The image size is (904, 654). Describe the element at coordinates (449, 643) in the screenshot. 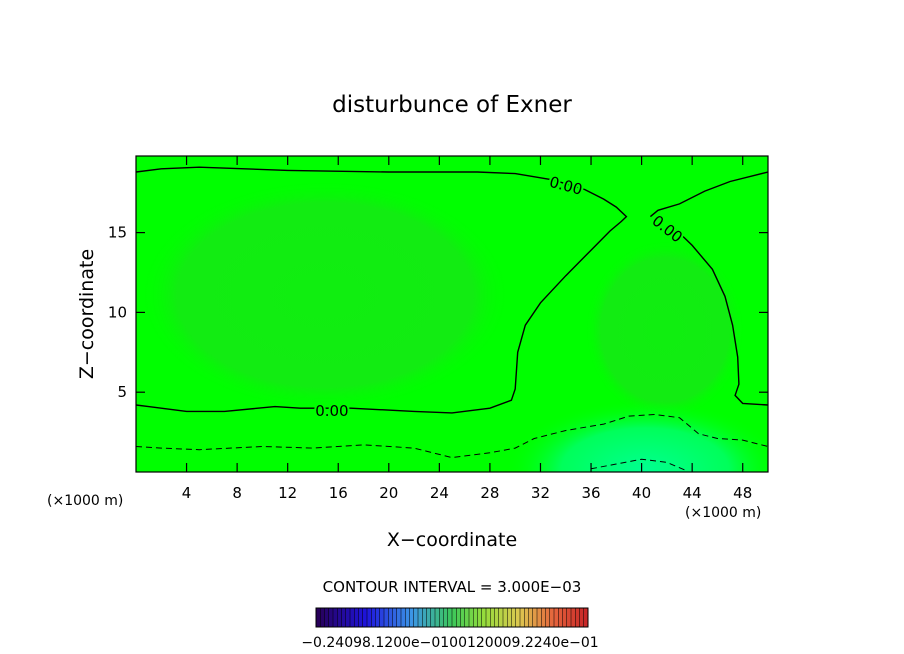

I see `colorbar-labels: −0.24098.1200e−0100120009.2240e−01` at that location.